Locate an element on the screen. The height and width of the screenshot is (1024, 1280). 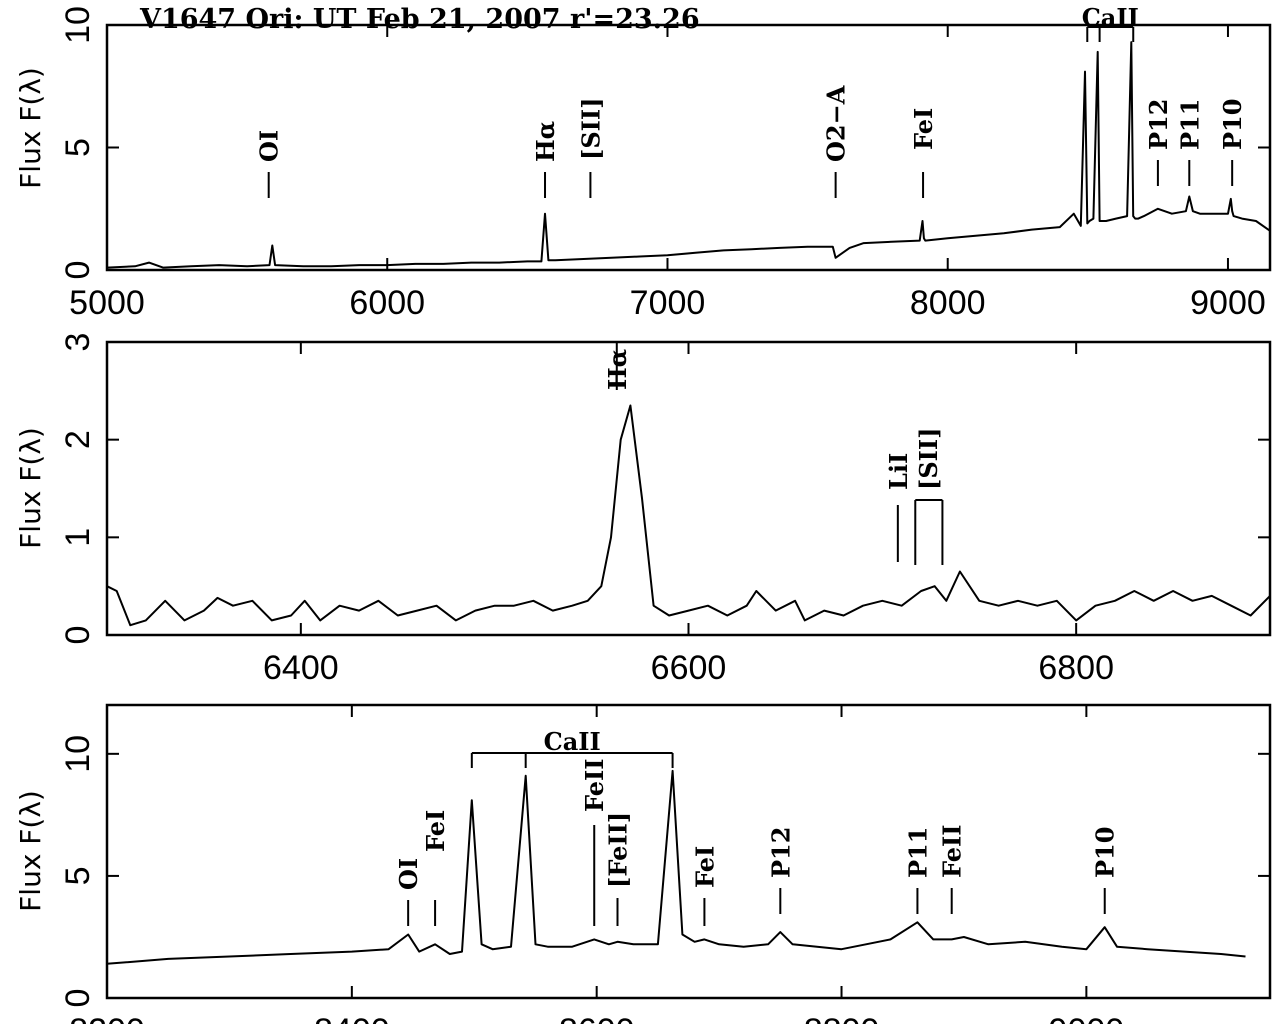
x-tick-label: 6800 is located at coordinates (1076, 668).